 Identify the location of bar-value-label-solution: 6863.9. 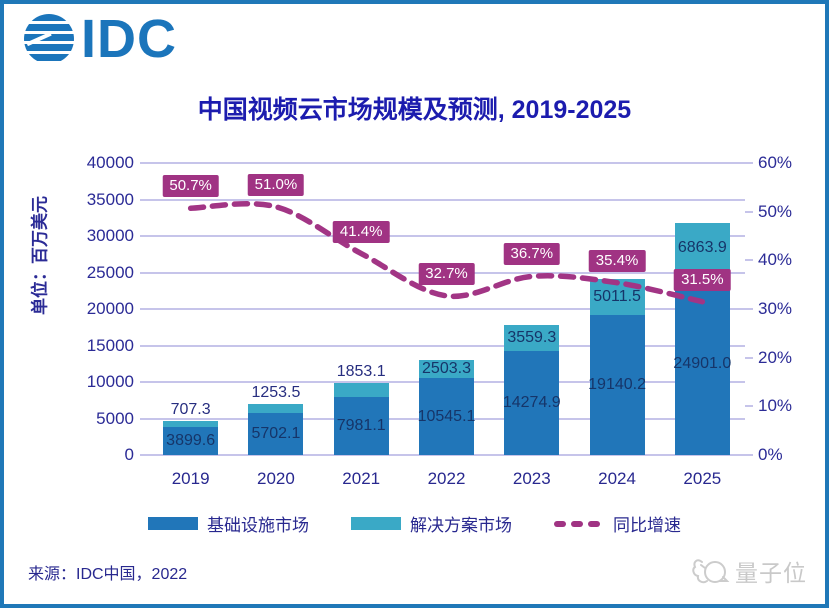
(702, 248).